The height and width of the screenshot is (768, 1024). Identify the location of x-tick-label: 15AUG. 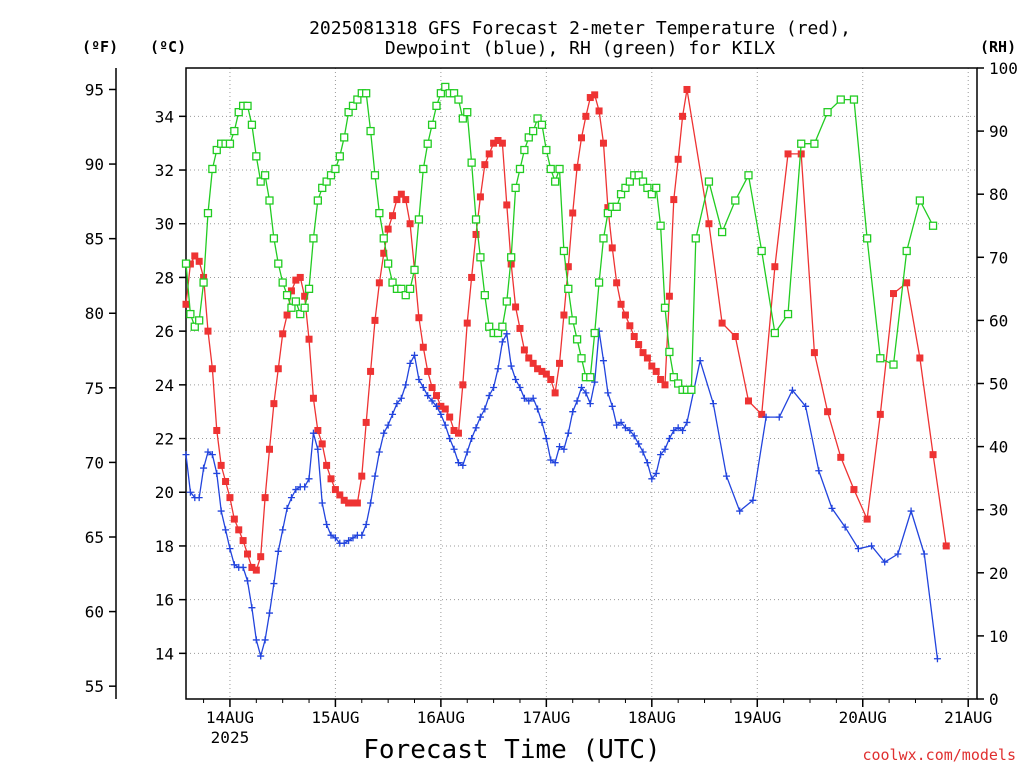
(335, 717).